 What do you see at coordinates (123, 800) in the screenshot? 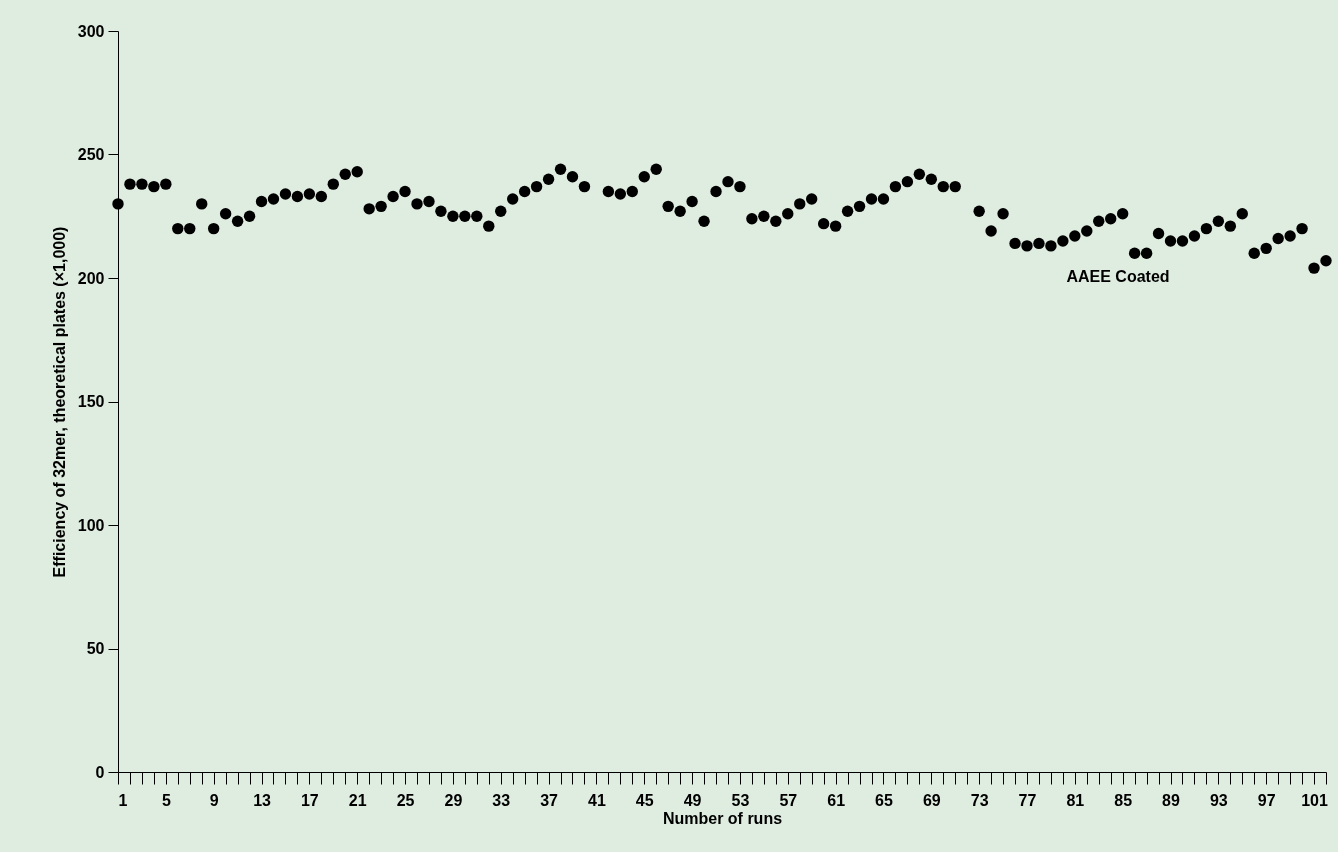
I see `x-tick-label: 1` at bounding box center [123, 800].